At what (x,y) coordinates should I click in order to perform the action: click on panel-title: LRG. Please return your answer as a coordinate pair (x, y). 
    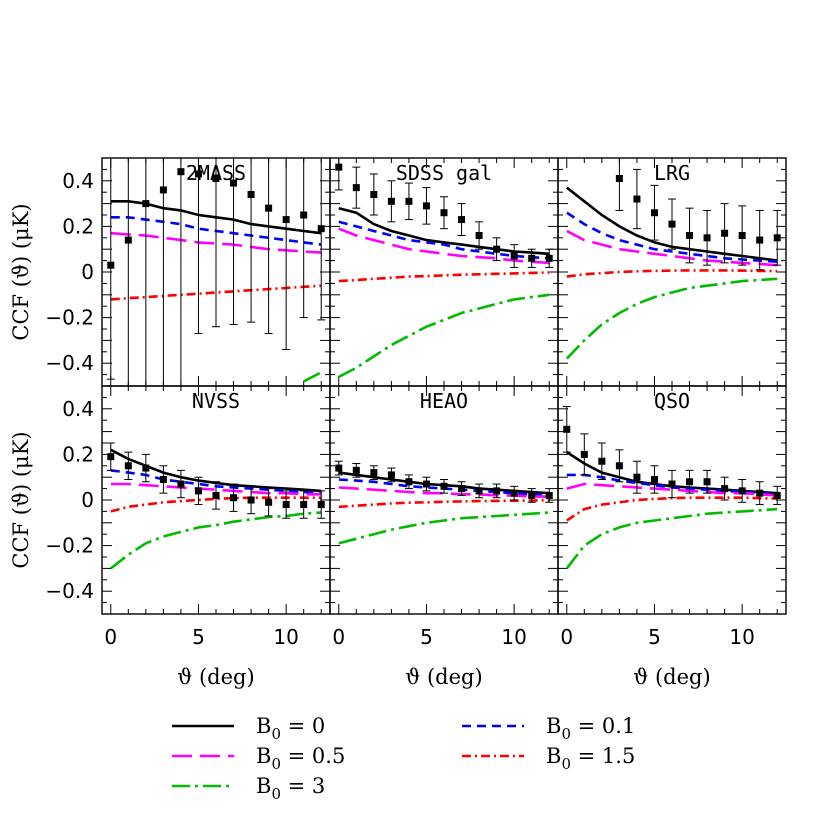
    Looking at the image, I should click on (672, 173).